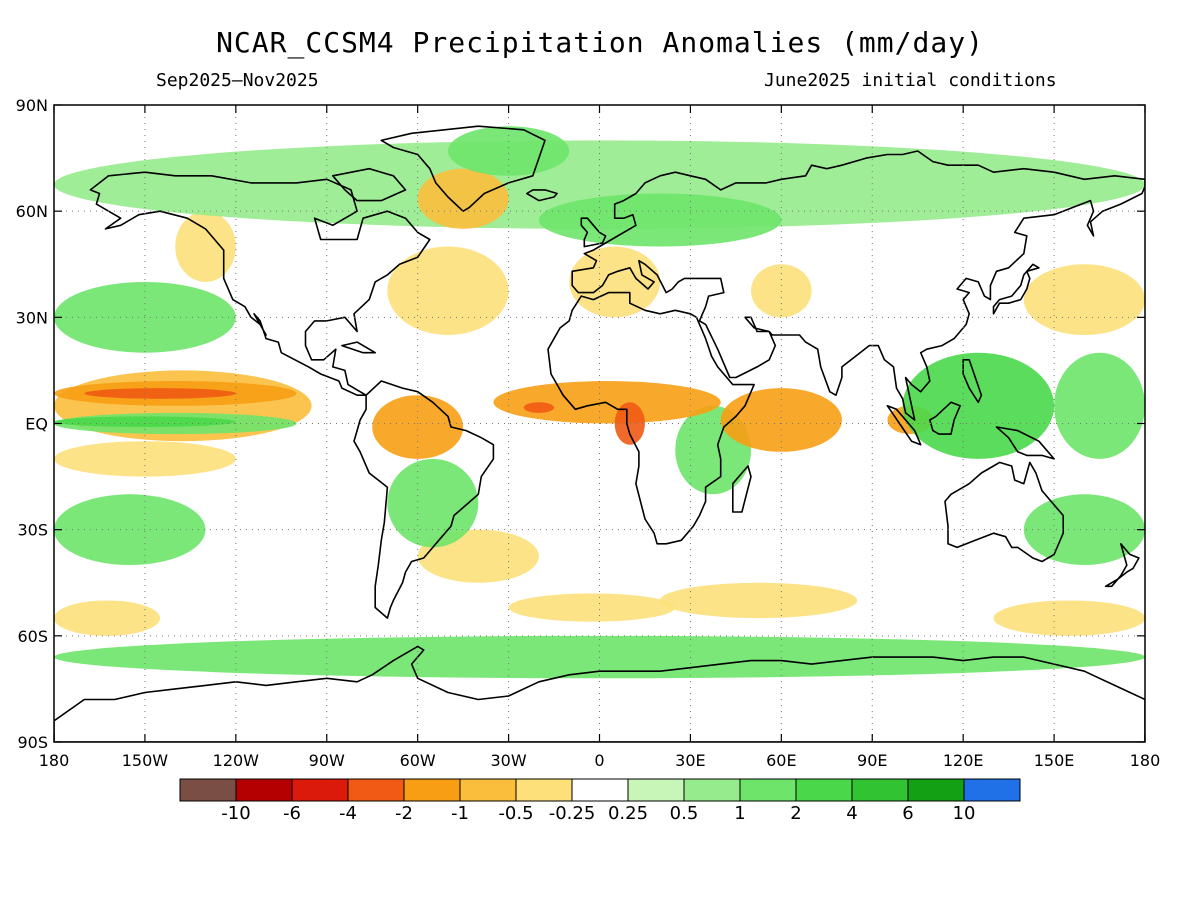  Describe the element at coordinates (651, 418) in the screenshot. I see `coastline-africa` at that location.